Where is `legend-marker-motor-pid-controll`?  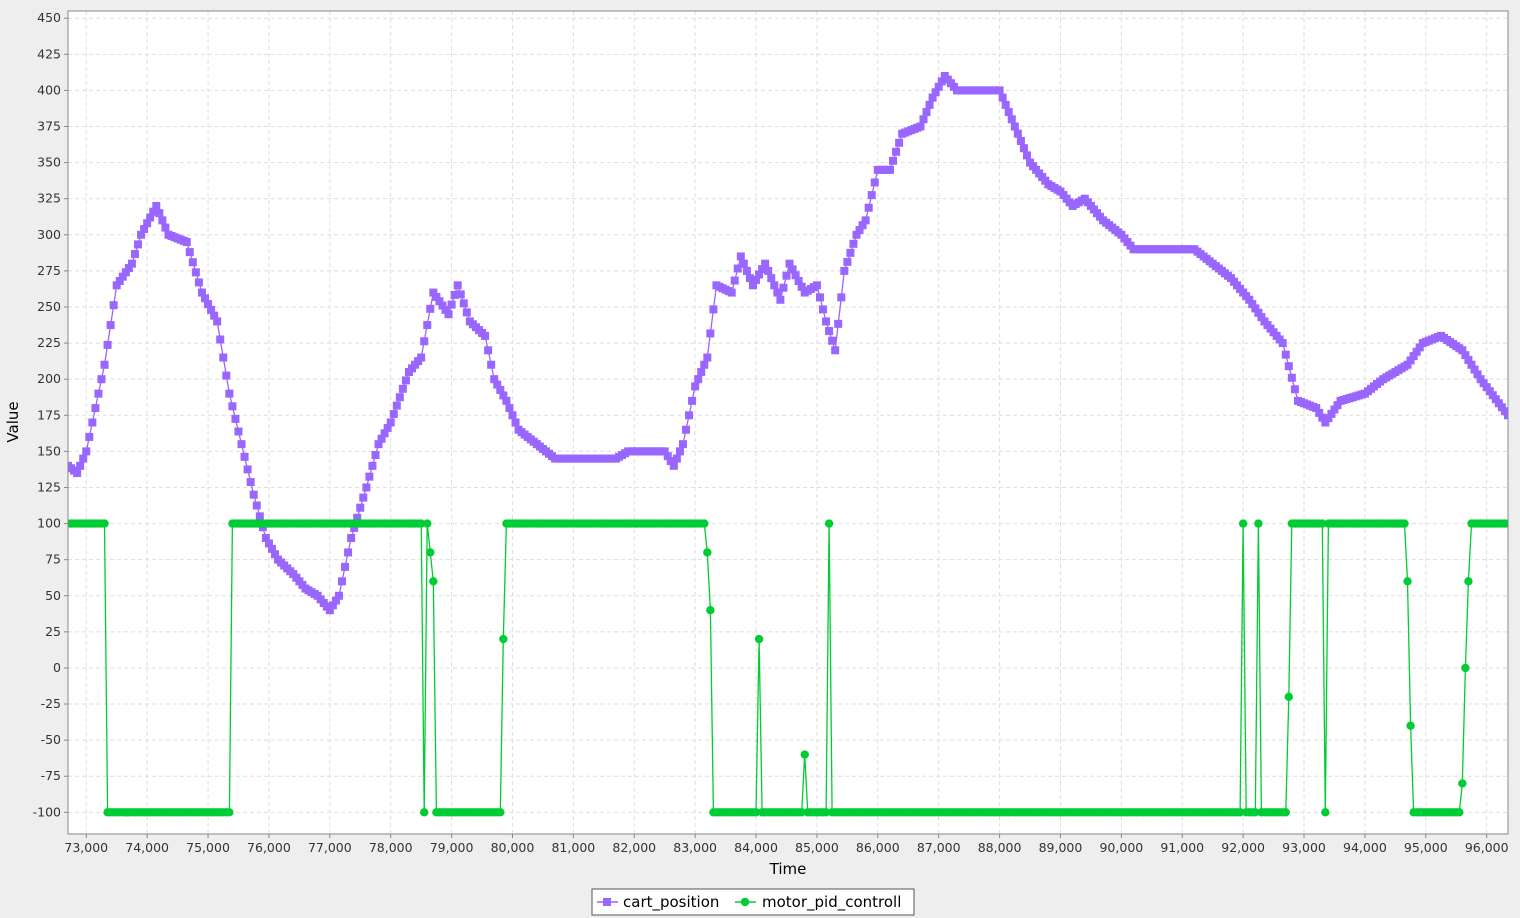 legend-marker-motor-pid-controll is located at coordinates (745, 902).